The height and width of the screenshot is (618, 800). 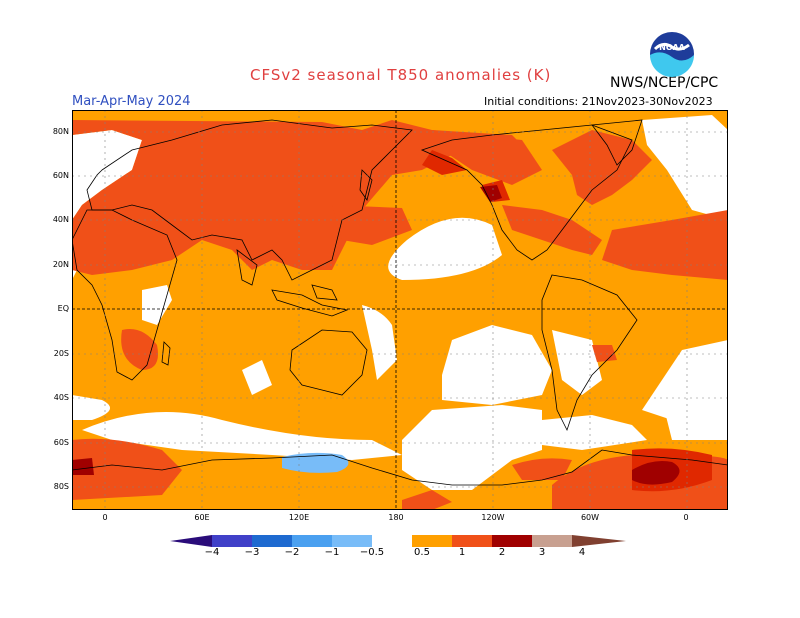 I want to click on noaa-logo: NOAA, so click(x=672, y=54).